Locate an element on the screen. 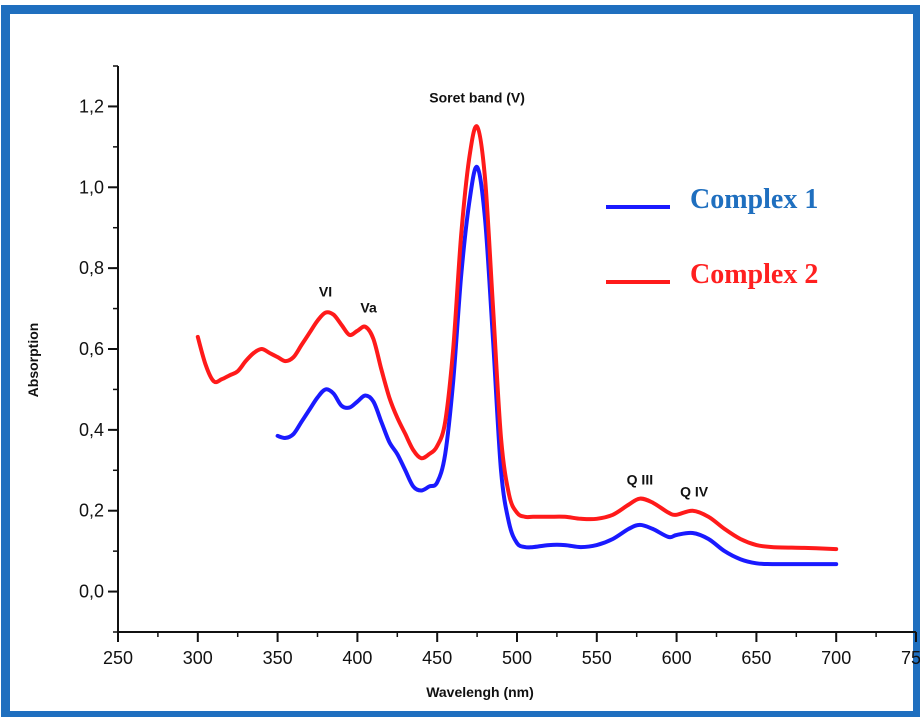 Image resolution: width=920 pixels, height=717 pixels. y-tick-label: 1,0 is located at coordinates (91, 187).